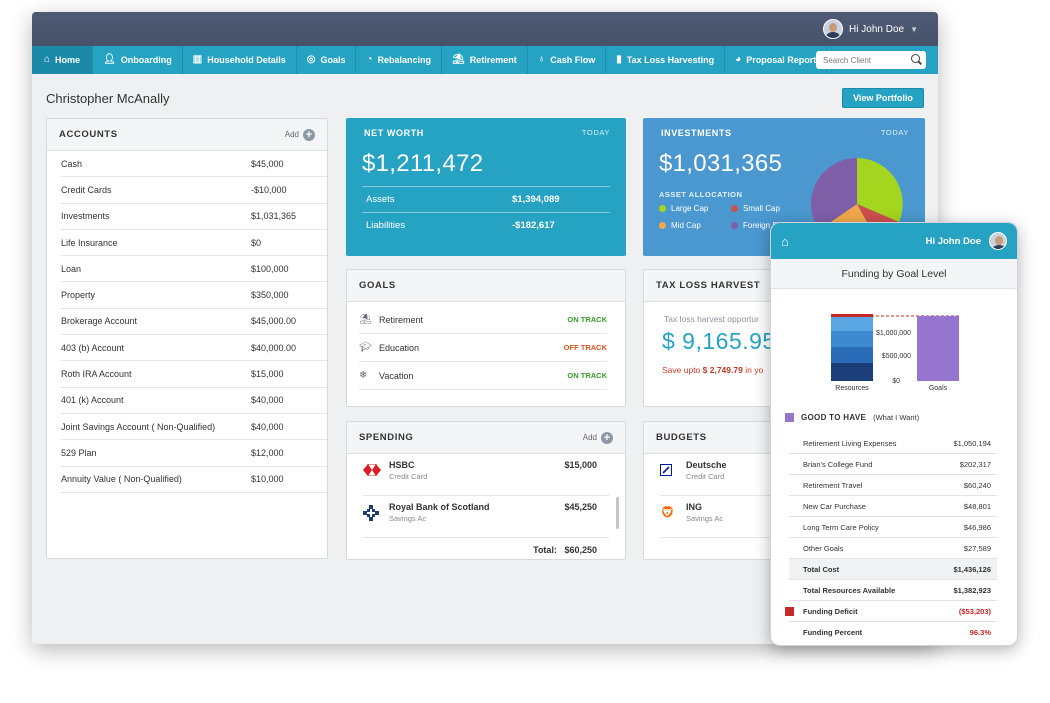 The height and width of the screenshot is (703, 1050). Describe the element at coordinates (838, 464) in the screenshot. I see `goal-name: Brian's College Fund` at that location.